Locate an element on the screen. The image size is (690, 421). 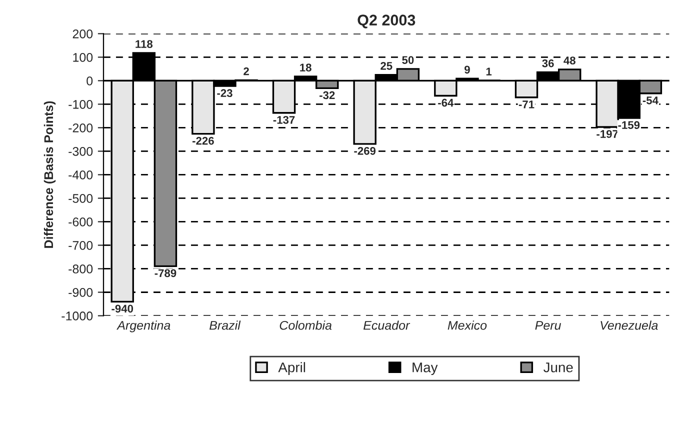
data-label: -32 is located at coordinates (327, 95).